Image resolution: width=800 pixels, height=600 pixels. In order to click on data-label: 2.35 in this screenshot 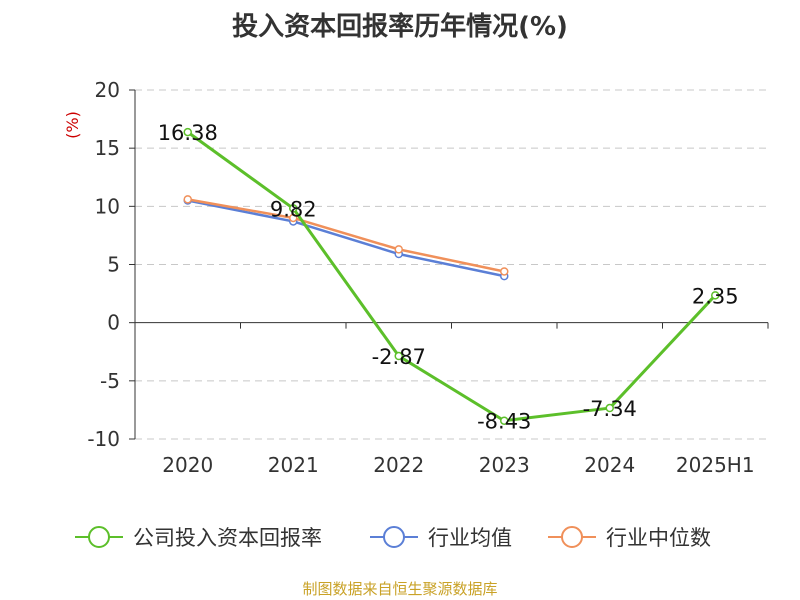, I will do `click(715, 296)`.